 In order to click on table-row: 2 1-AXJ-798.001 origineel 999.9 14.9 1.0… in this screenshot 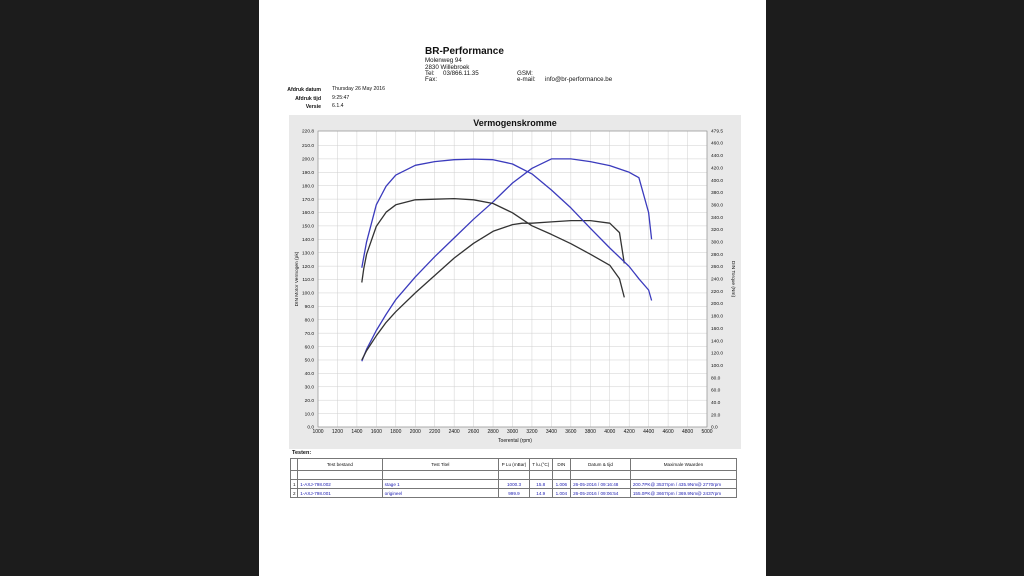, I will do `click(513, 493)`.